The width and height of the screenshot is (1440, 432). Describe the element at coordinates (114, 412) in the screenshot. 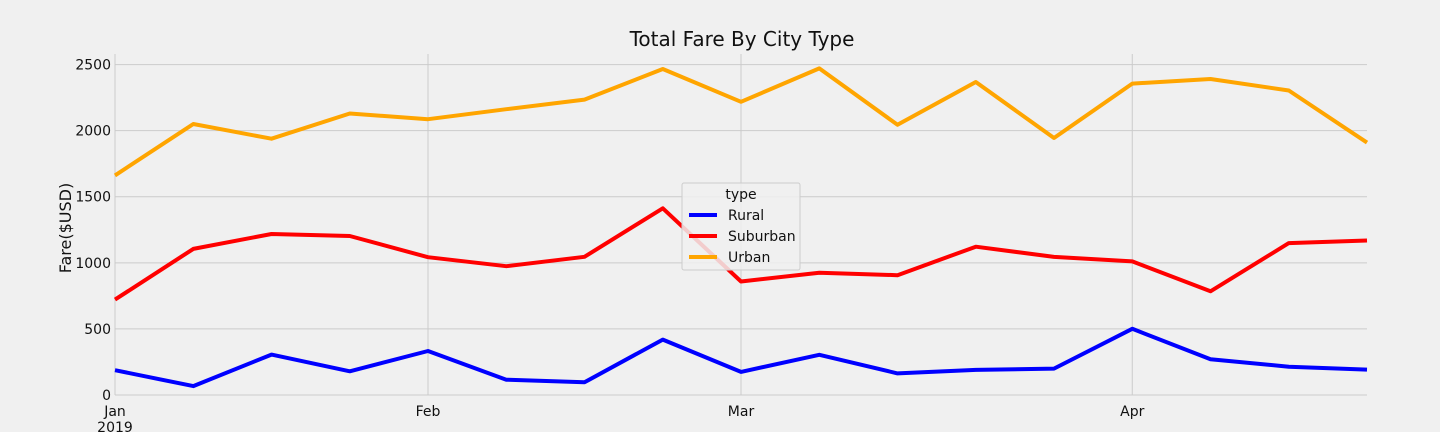

I see `x-tick-label: Jan` at that location.